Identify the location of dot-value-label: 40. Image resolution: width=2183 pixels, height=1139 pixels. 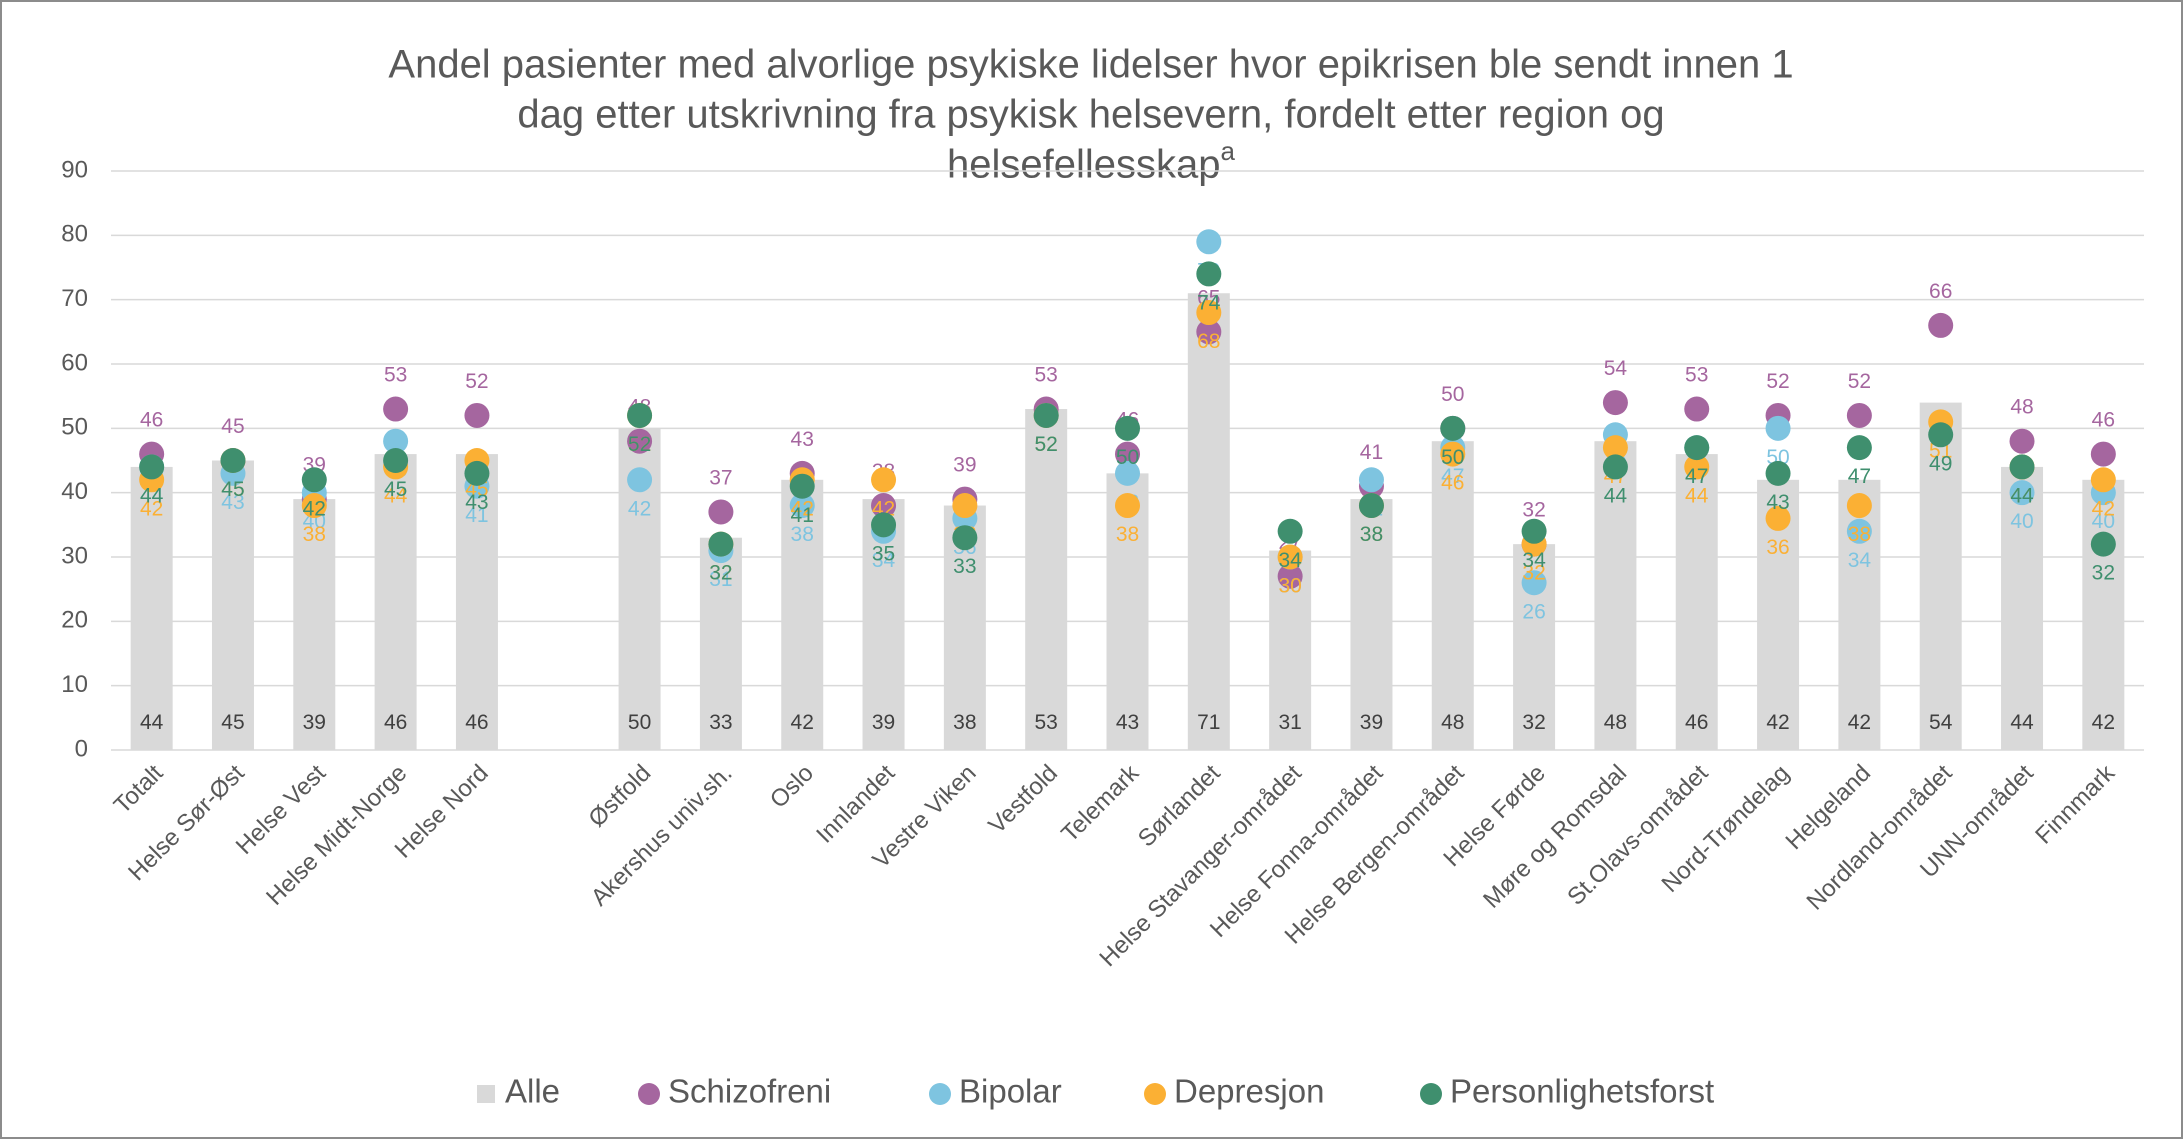
(2103, 521).